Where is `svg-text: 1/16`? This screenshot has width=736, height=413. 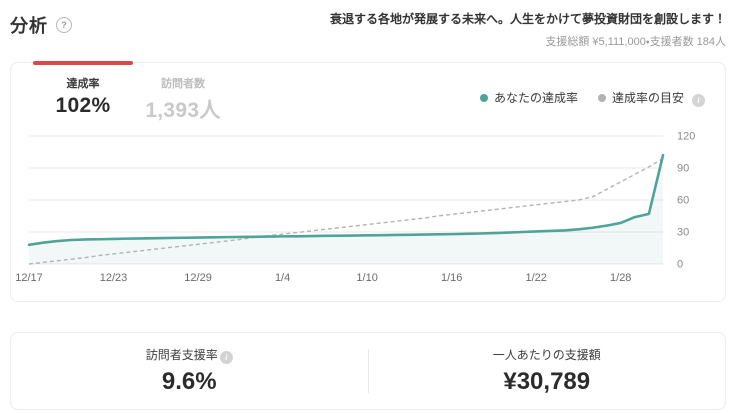 svg-text: 1/16 is located at coordinates (451, 278).